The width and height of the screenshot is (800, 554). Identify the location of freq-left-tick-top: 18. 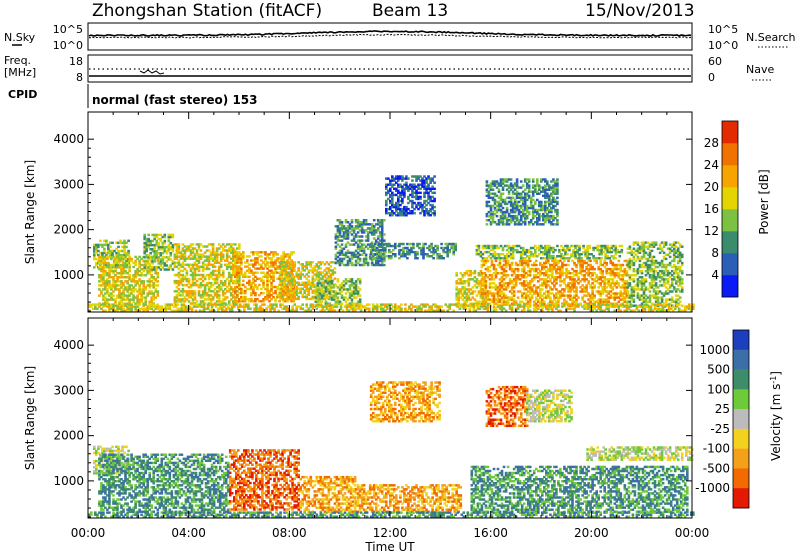
(76, 61).